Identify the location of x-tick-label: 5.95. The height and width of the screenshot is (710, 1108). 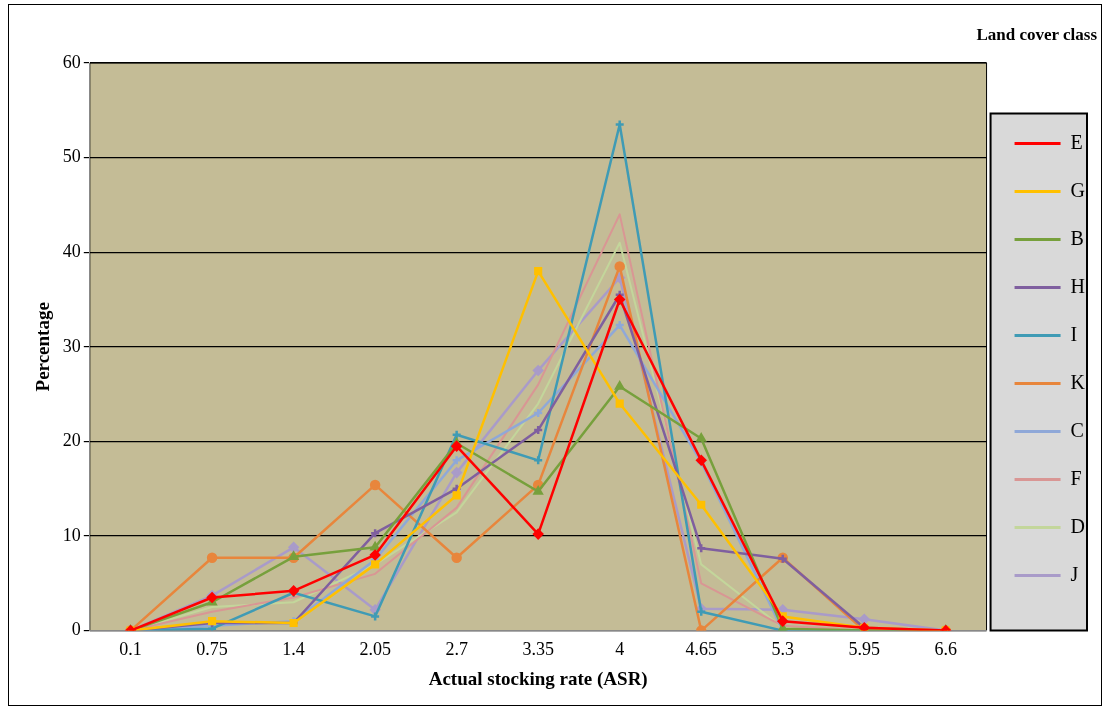
(864, 649).